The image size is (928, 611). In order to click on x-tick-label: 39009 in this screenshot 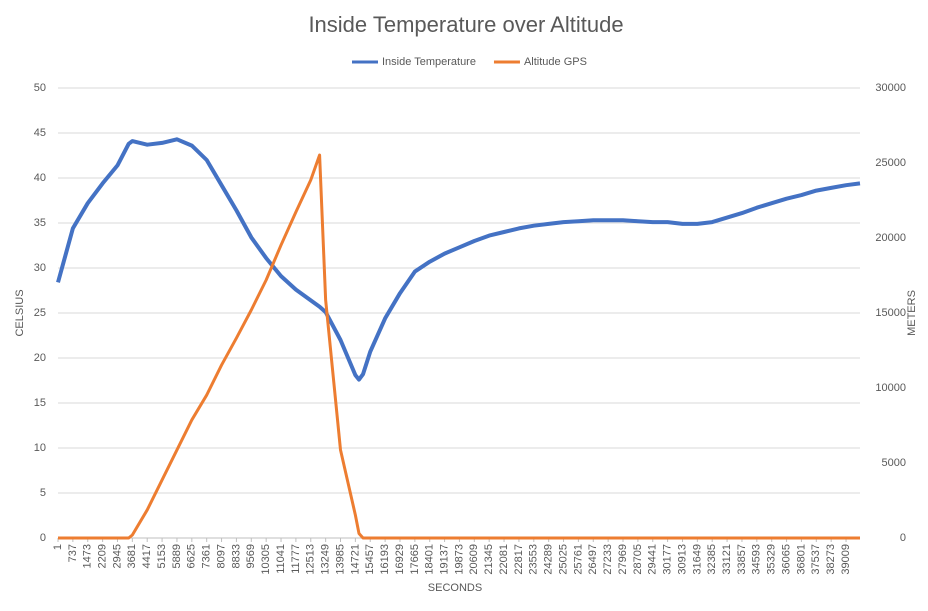, I will do `click(846, 559)`.